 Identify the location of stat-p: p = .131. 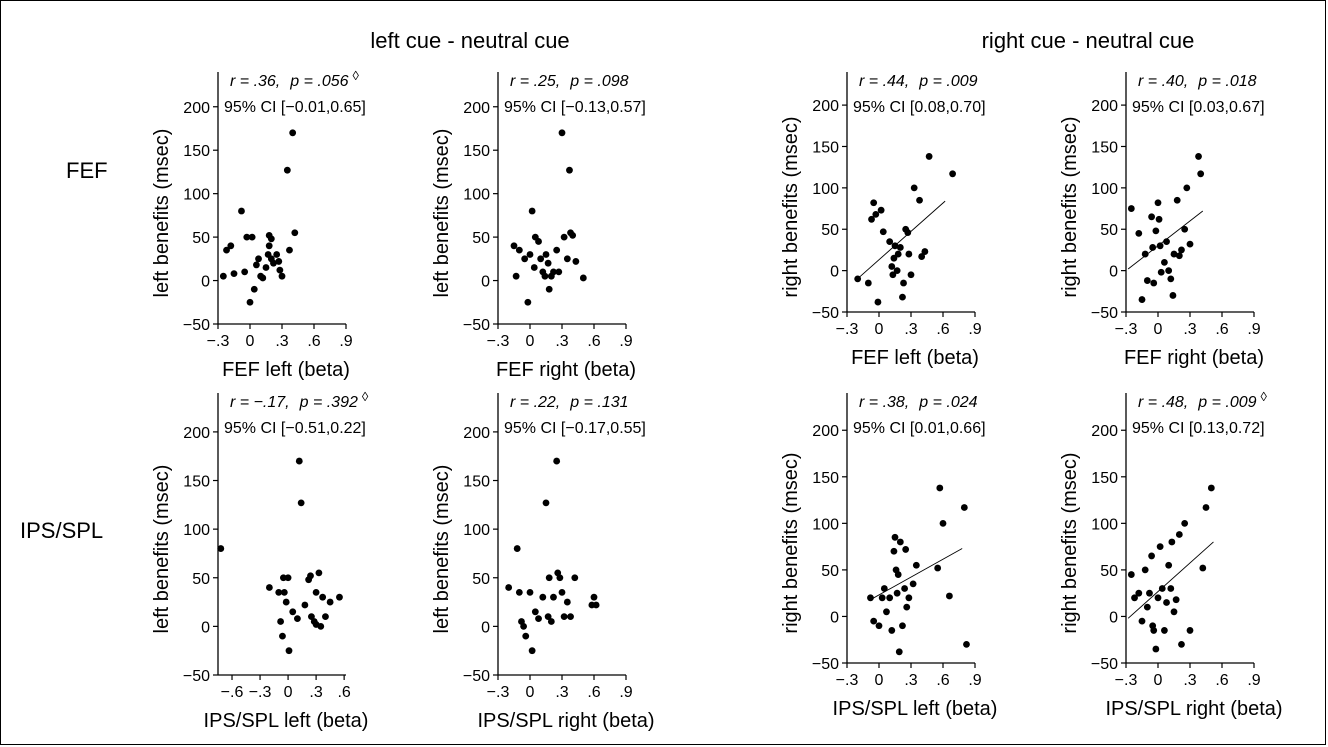
(598, 402).